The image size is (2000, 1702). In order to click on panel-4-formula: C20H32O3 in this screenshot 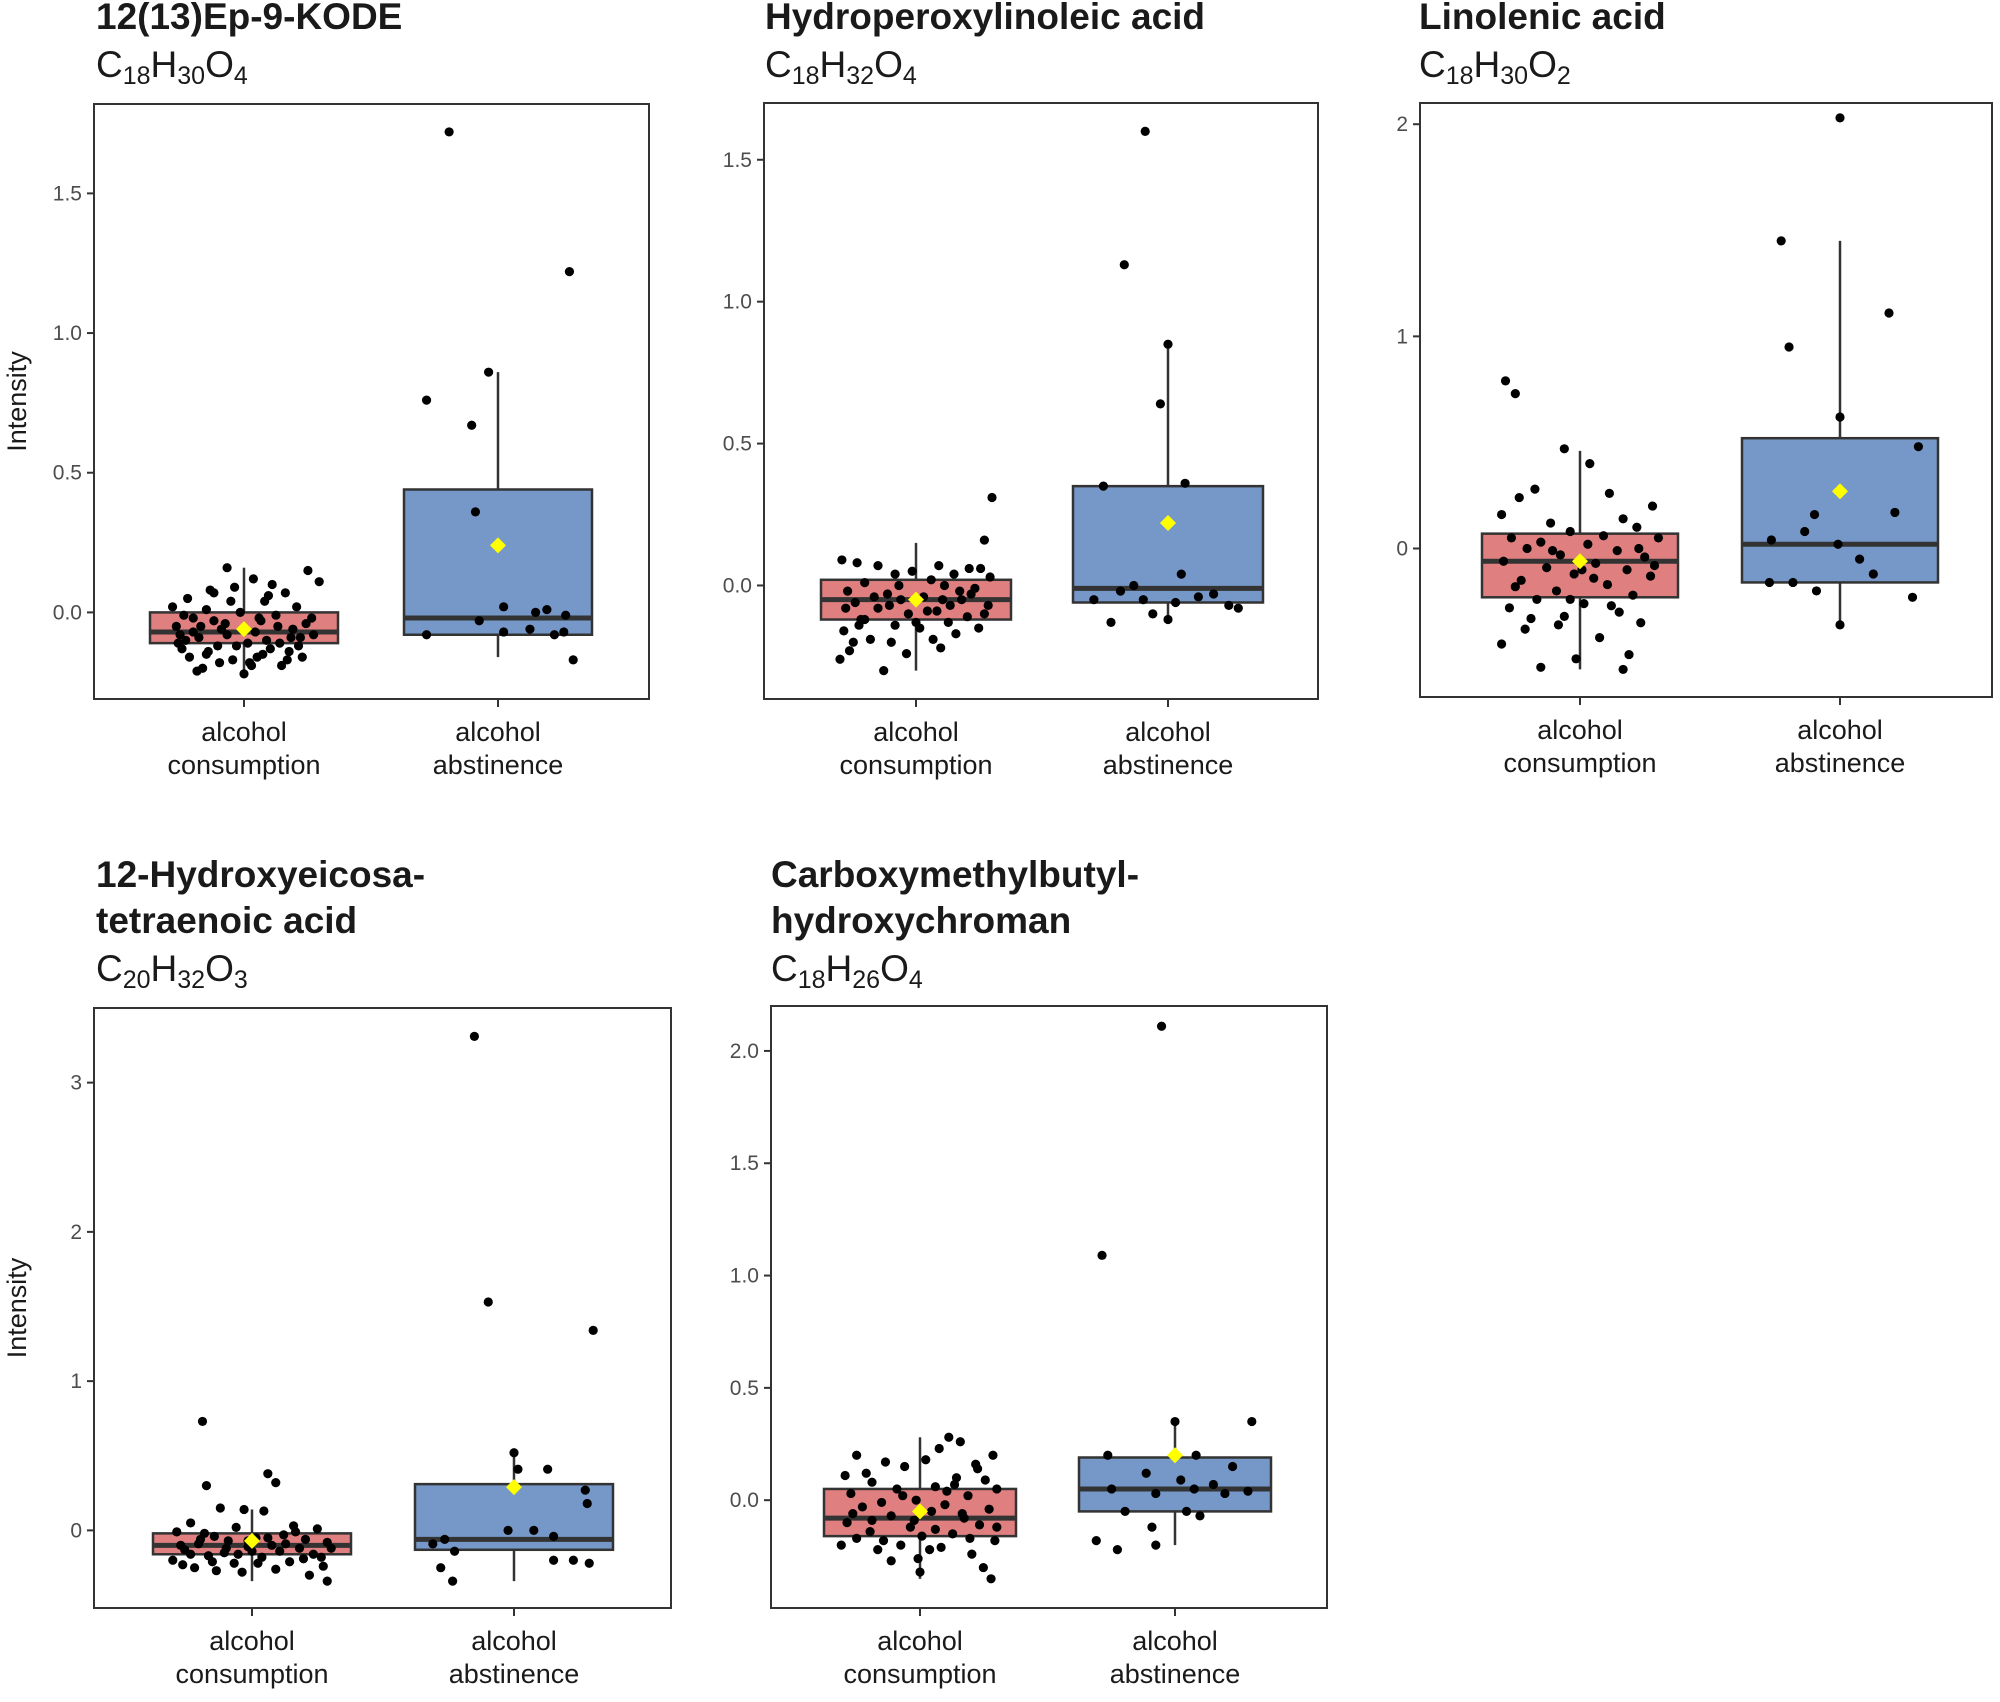, I will do `click(172, 971)`.